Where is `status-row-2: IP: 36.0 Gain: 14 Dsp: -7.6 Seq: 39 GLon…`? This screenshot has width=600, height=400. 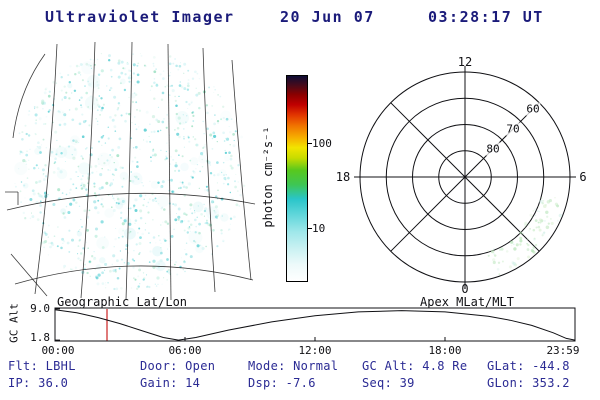
status-row-2: IP: 36.0 Gain: 14 Dsp: -7.6 Seq: 39 GLon… is located at coordinates (300, 383).